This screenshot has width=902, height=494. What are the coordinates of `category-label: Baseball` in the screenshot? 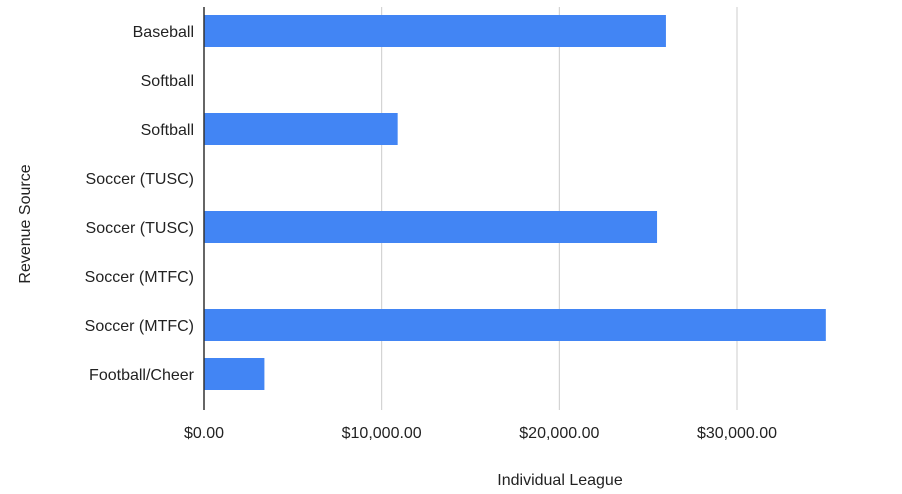 It's located at (163, 32).